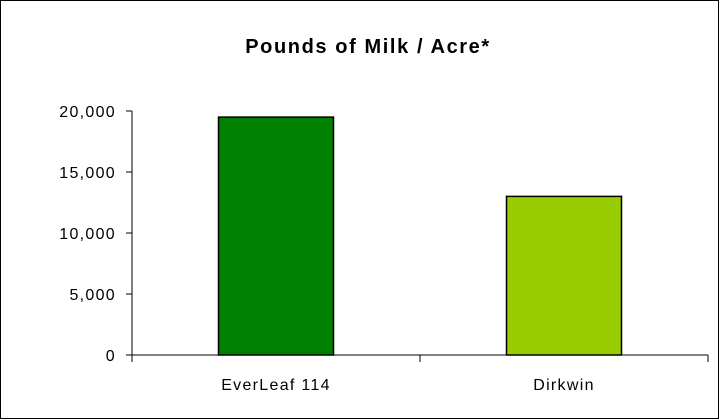 The image size is (719, 419). I want to click on y-tick-label: 10,000, so click(87, 234).